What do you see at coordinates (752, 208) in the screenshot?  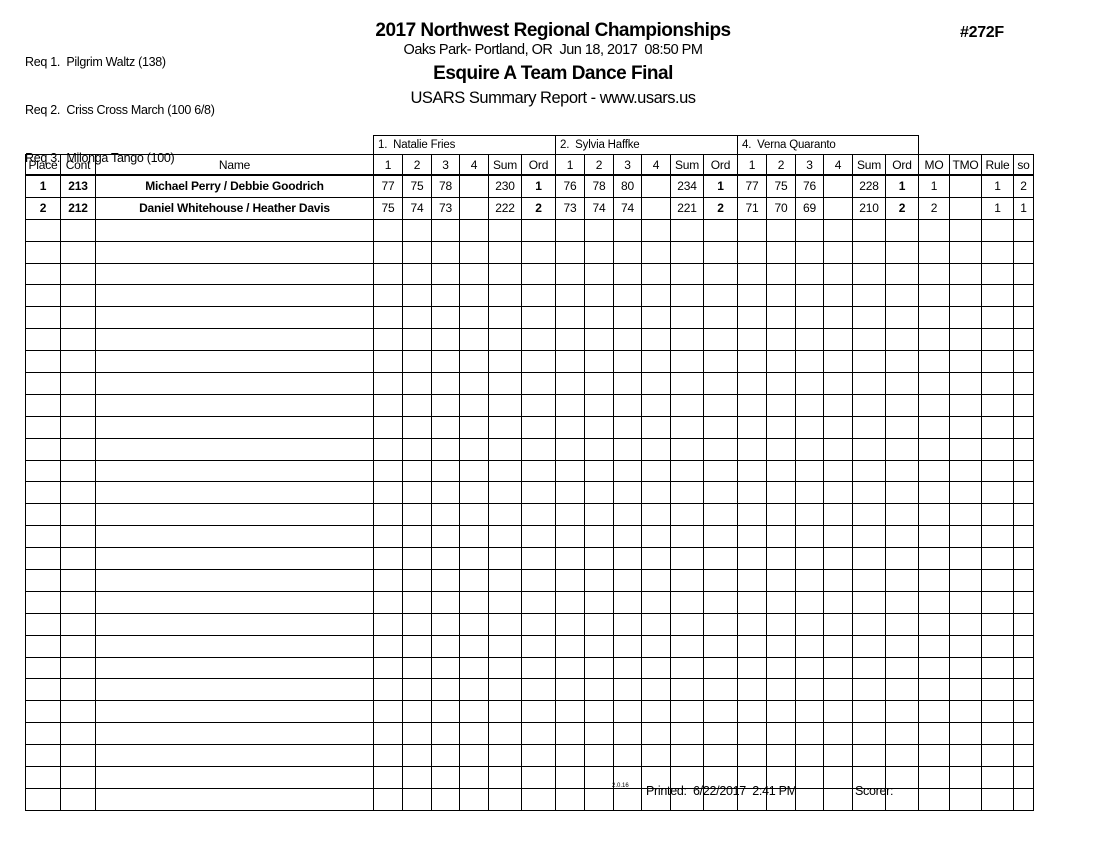 I see `score-cell: 71` at bounding box center [752, 208].